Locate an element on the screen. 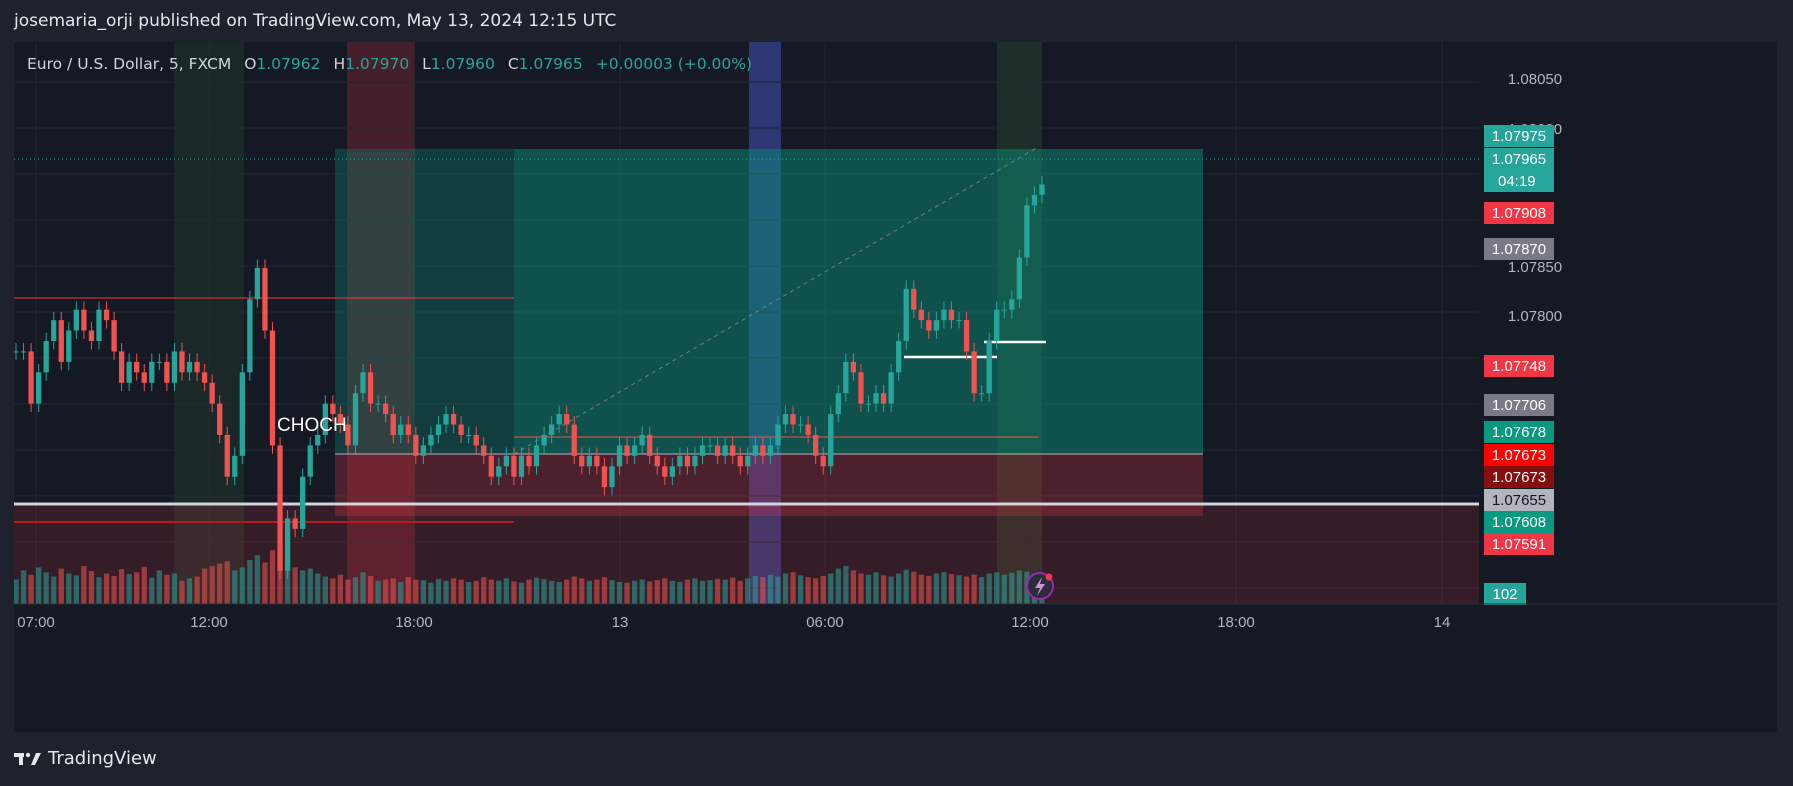 The width and height of the screenshot is (1793, 786). time-tick: 18:00 is located at coordinates (414, 622).